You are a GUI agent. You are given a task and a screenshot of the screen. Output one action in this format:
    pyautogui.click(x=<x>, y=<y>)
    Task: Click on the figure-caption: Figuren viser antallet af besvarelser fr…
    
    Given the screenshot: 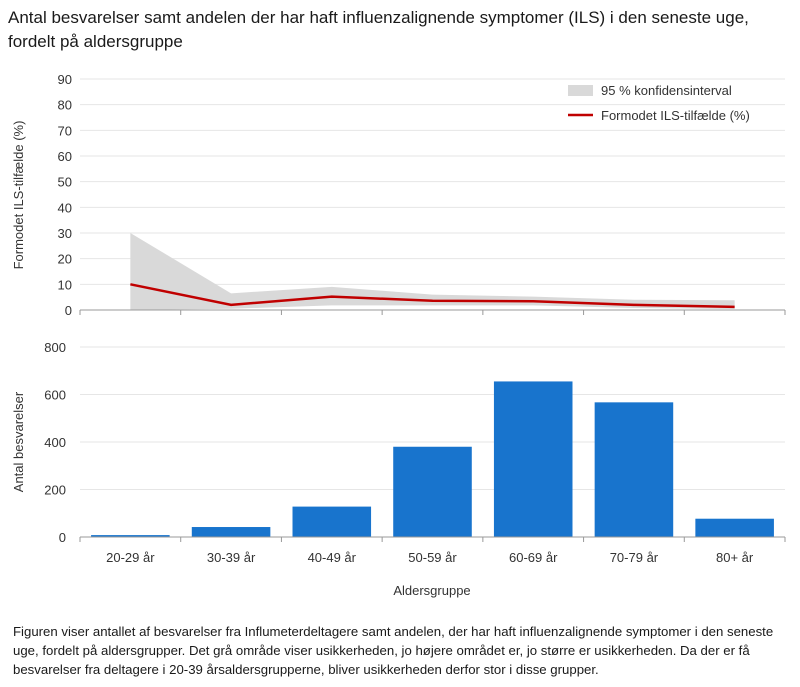 What is the action you would take?
    pyautogui.click(x=393, y=650)
    